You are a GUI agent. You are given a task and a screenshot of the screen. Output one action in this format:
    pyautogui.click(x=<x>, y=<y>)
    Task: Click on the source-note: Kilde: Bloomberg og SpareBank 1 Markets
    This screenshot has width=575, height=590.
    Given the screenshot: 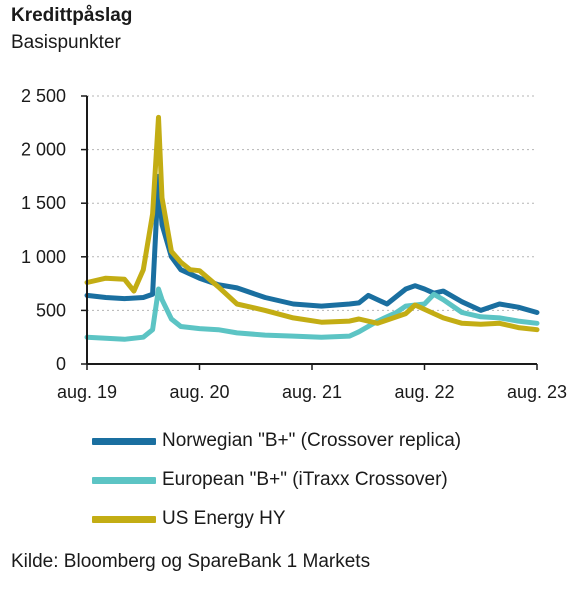 What is the action you would take?
    pyautogui.click(x=191, y=561)
    